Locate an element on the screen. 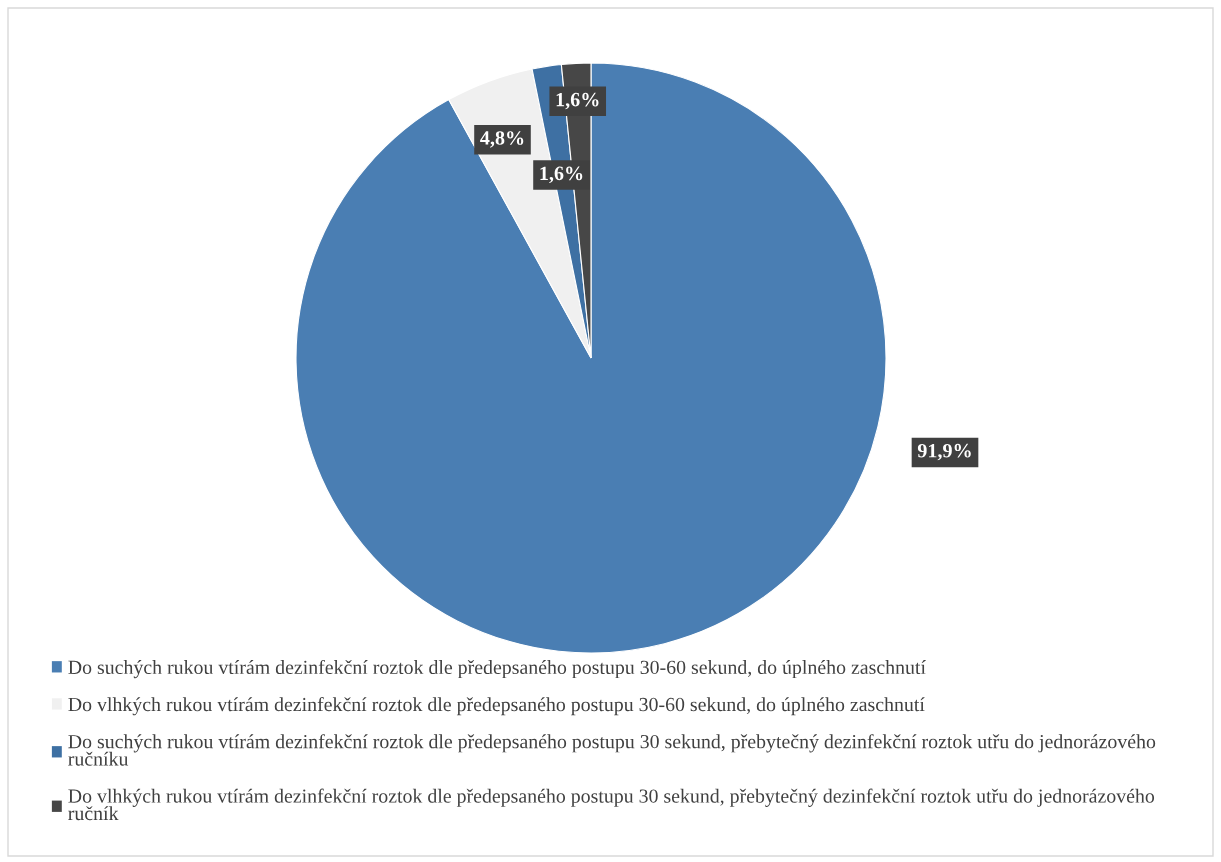 This screenshot has width=1221, height=862. legend-label: Do vlhkých rukou vtírám dezinfekční roztok dle předepsaného postupu 30-60 sekund, do úplného zaschnutí is located at coordinates (496, 706).